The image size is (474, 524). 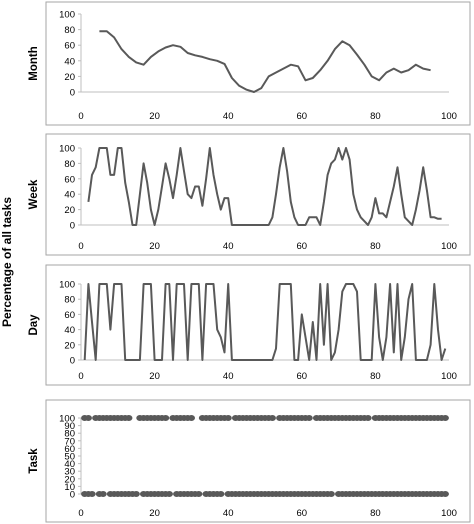 What do you see at coordinates (34, 325) in the screenshot?
I see `y-axis-label-day: Day` at bounding box center [34, 325].